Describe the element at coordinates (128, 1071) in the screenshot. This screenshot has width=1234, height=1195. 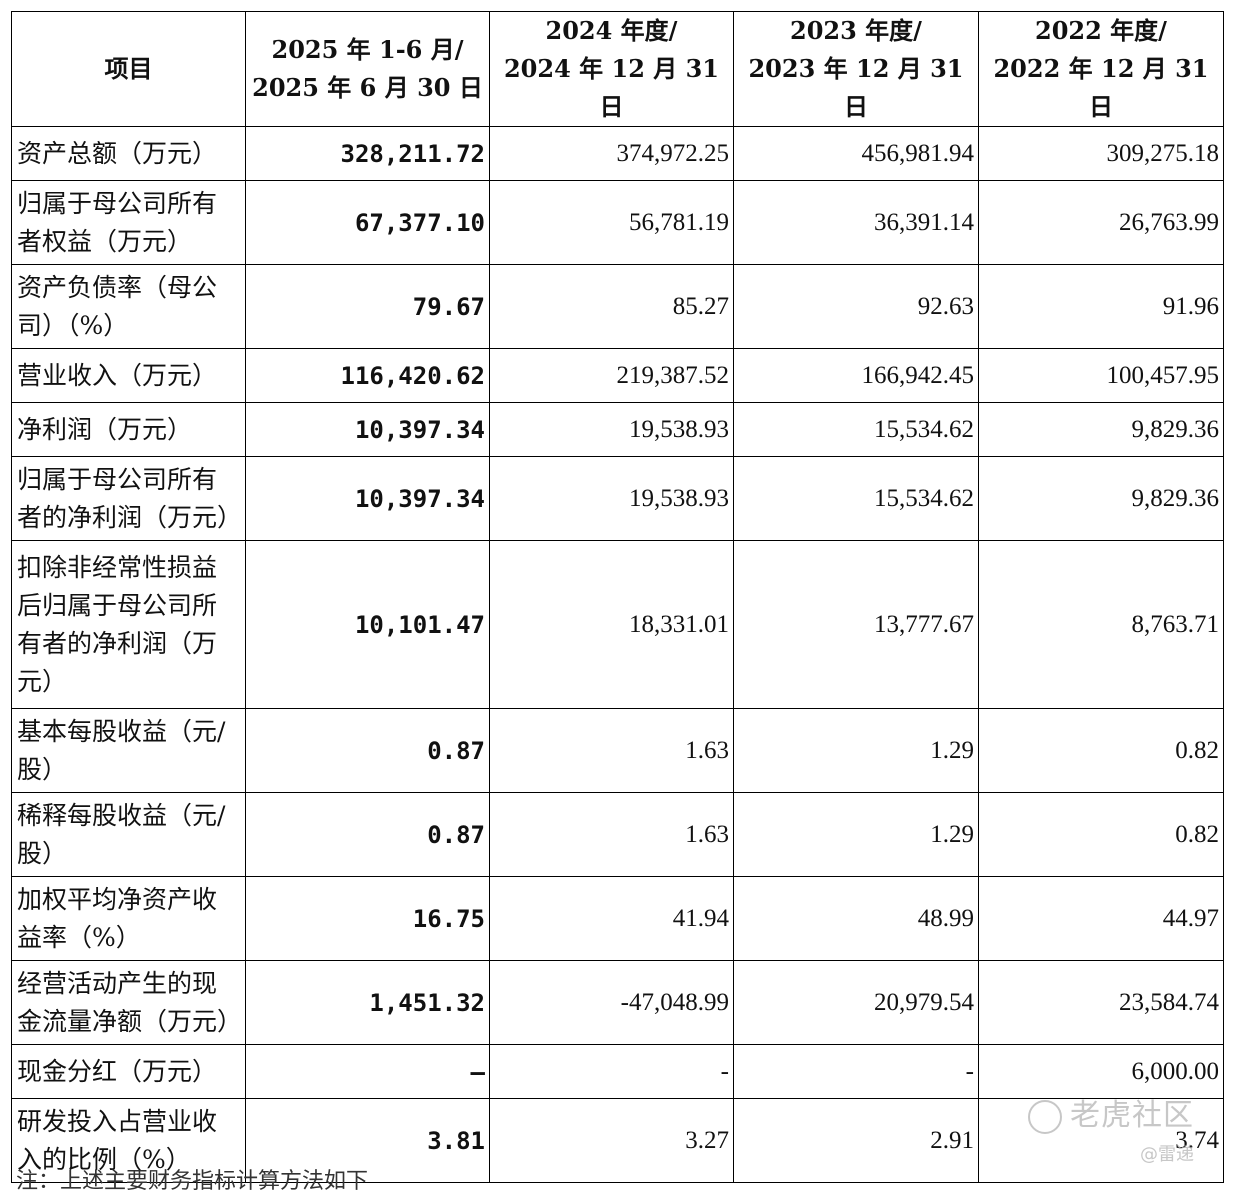
I see `row-label: 现金分红（万元）` at that location.